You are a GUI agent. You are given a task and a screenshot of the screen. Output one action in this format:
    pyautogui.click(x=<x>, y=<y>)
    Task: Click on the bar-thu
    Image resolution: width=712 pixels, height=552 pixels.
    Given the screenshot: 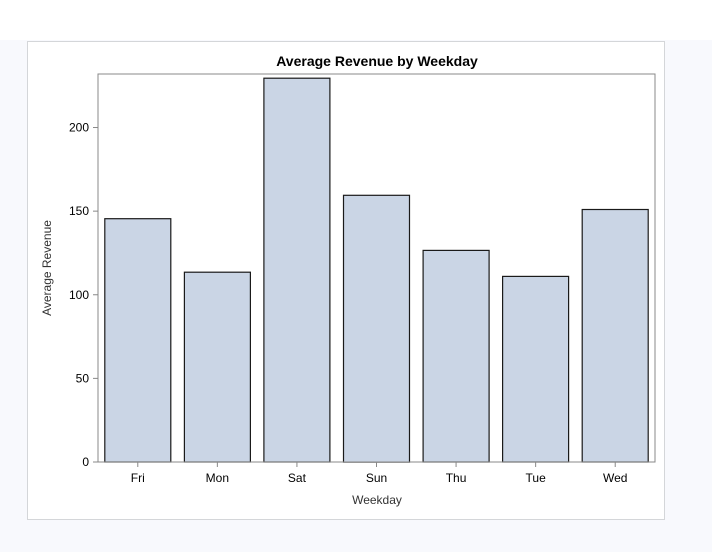 What is the action you would take?
    pyautogui.click(x=456, y=356)
    